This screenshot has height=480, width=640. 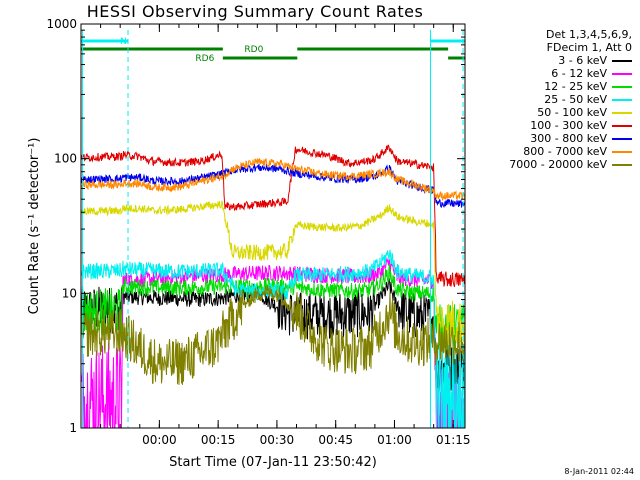 What do you see at coordinates (572, 112) in the screenshot?
I see `legend-entry-label: 50 - 100 keV` at bounding box center [572, 112].